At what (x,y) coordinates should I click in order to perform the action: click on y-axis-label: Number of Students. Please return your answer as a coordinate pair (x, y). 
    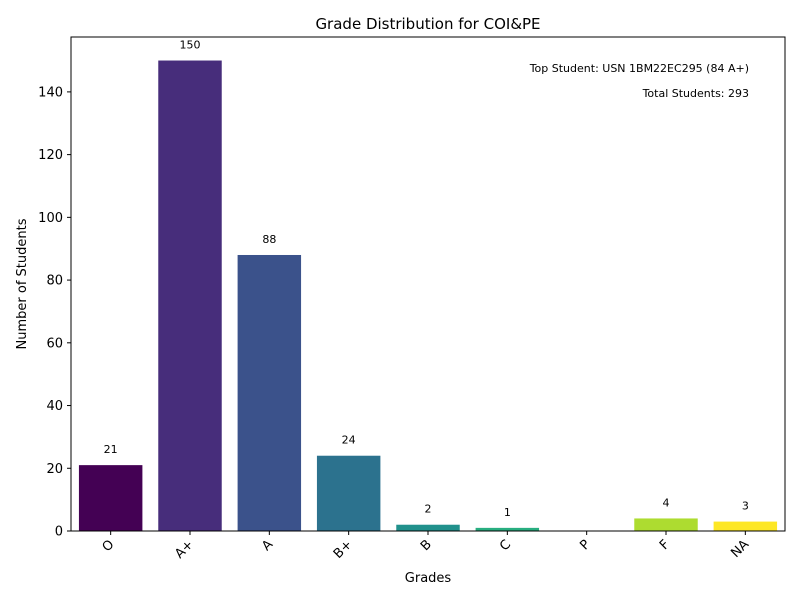
    Looking at the image, I should click on (22, 283).